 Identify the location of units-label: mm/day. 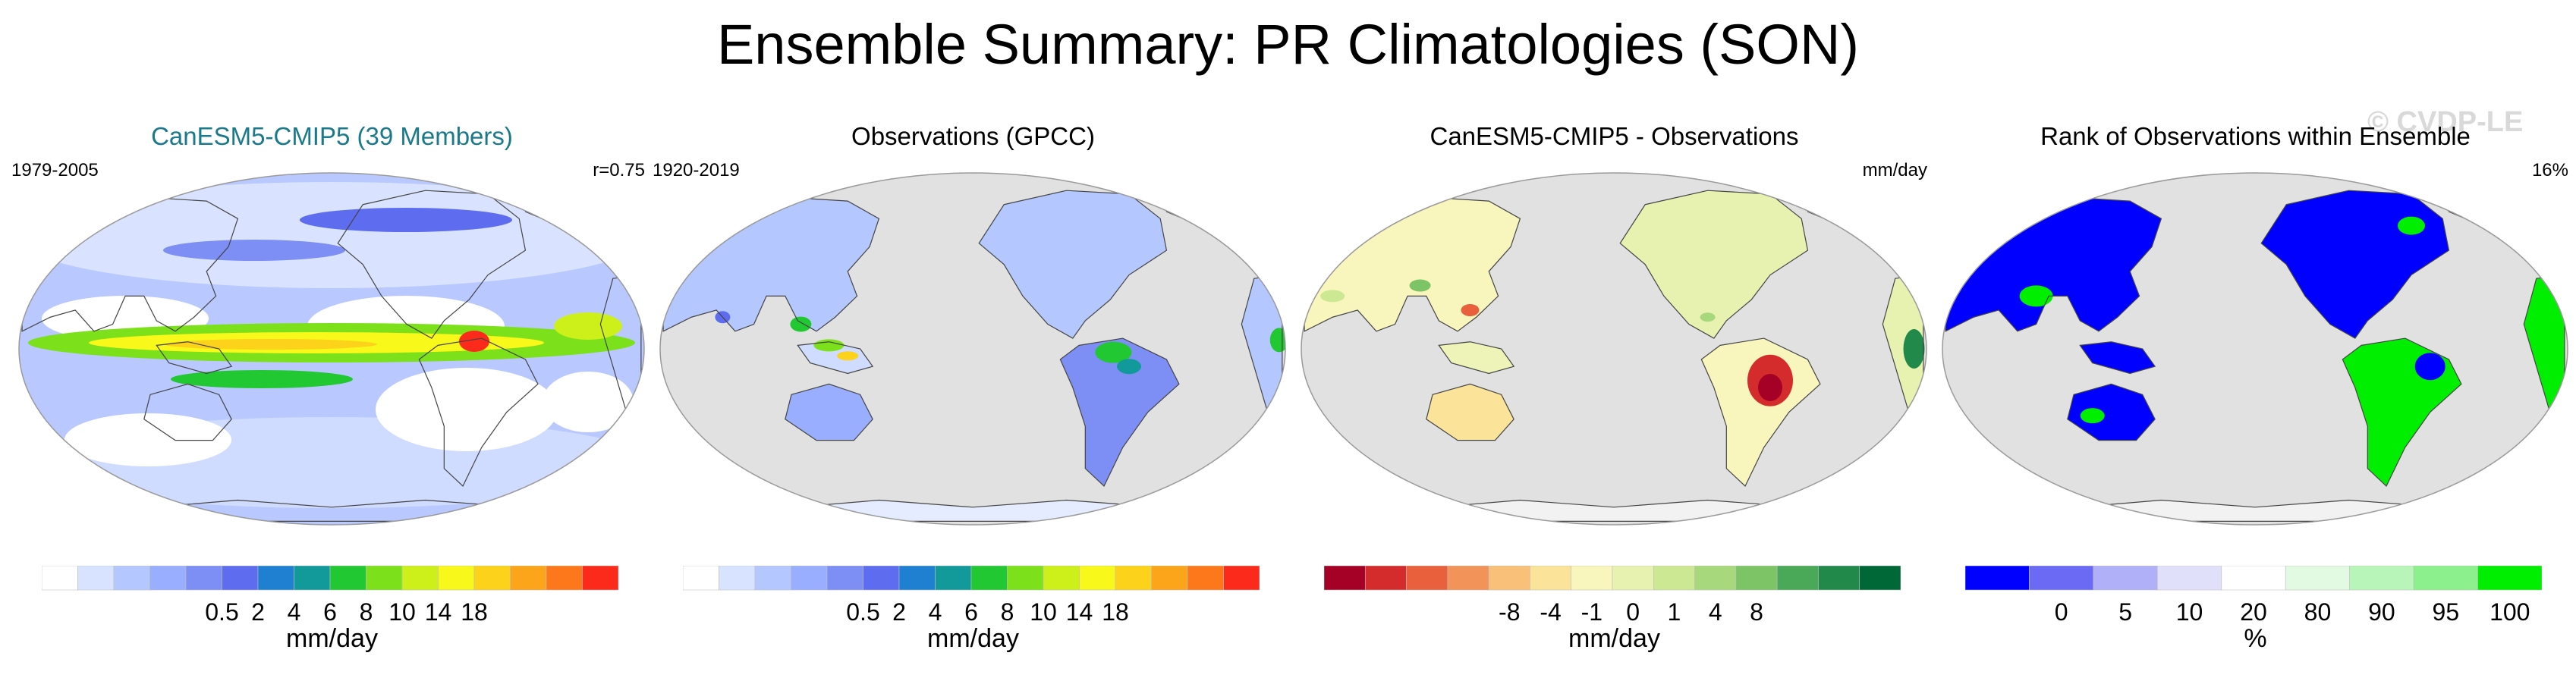
(1894, 170).